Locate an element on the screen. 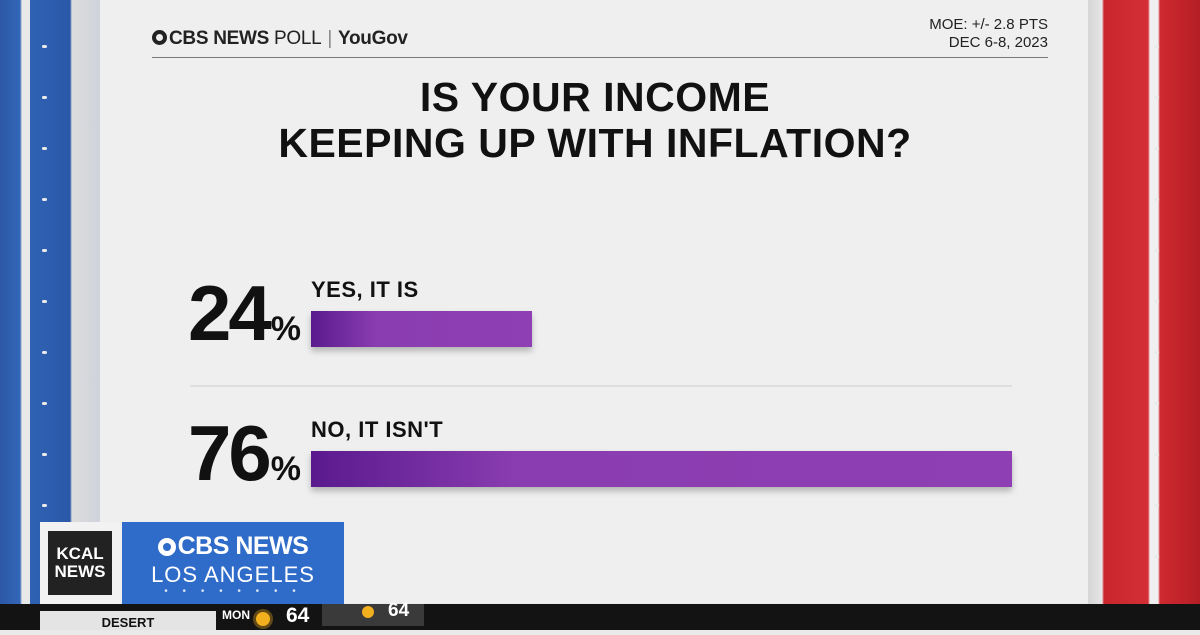  cbs-eye-icon-white is located at coordinates (166, 547).